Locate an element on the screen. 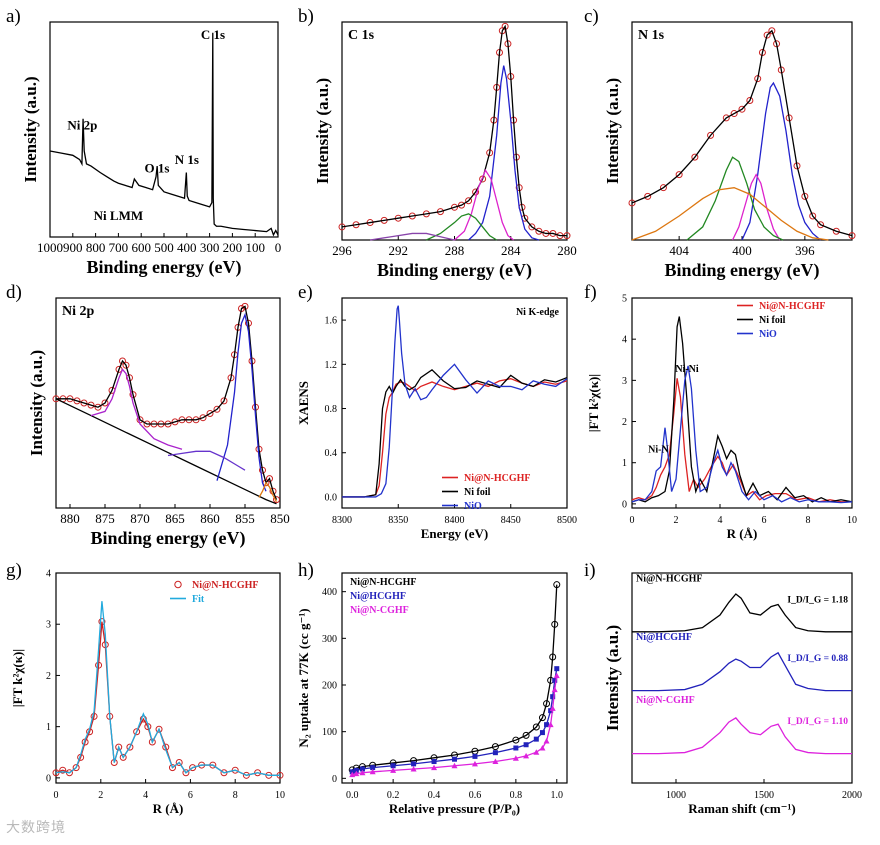  x-tick-label-g: 10 is located at coordinates (280, 795).